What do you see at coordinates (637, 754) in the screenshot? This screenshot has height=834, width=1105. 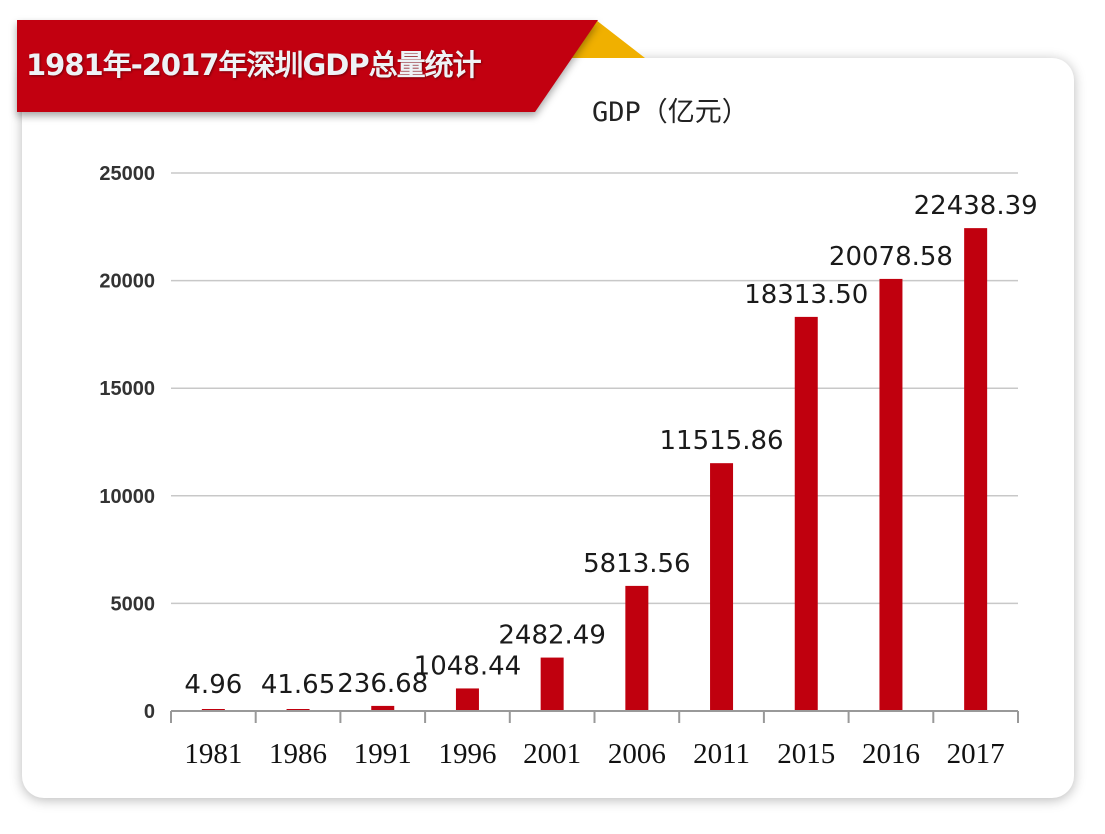 I see `x-tick-label: 2006` at bounding box center [637, 754].